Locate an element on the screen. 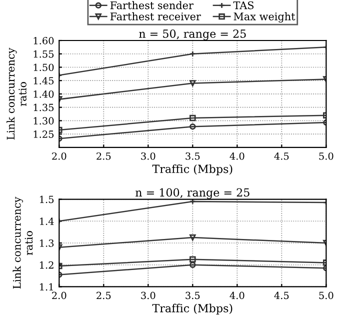 Image resolution: width=338 pixels, height=324 pixels. y-tick-label: 1.40 is located at coordinates (44, 94).